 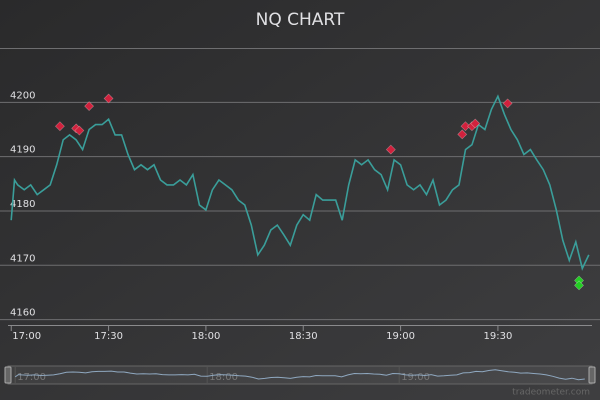 What do you see at coordinates (22, 95) in the screenshot?
I see `y-tick-label: 4200` at bounding box center [22, 95].